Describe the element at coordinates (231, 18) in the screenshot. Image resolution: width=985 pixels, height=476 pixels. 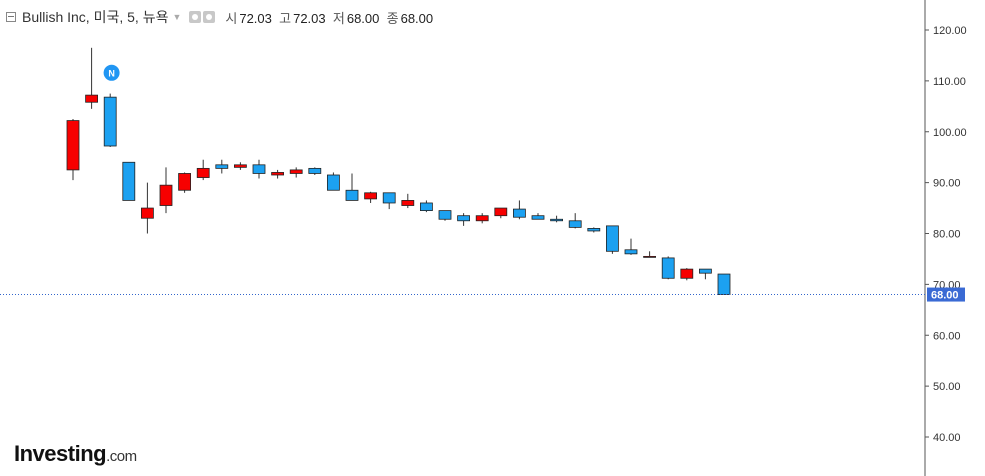
I see `open-label: 시` at that location.